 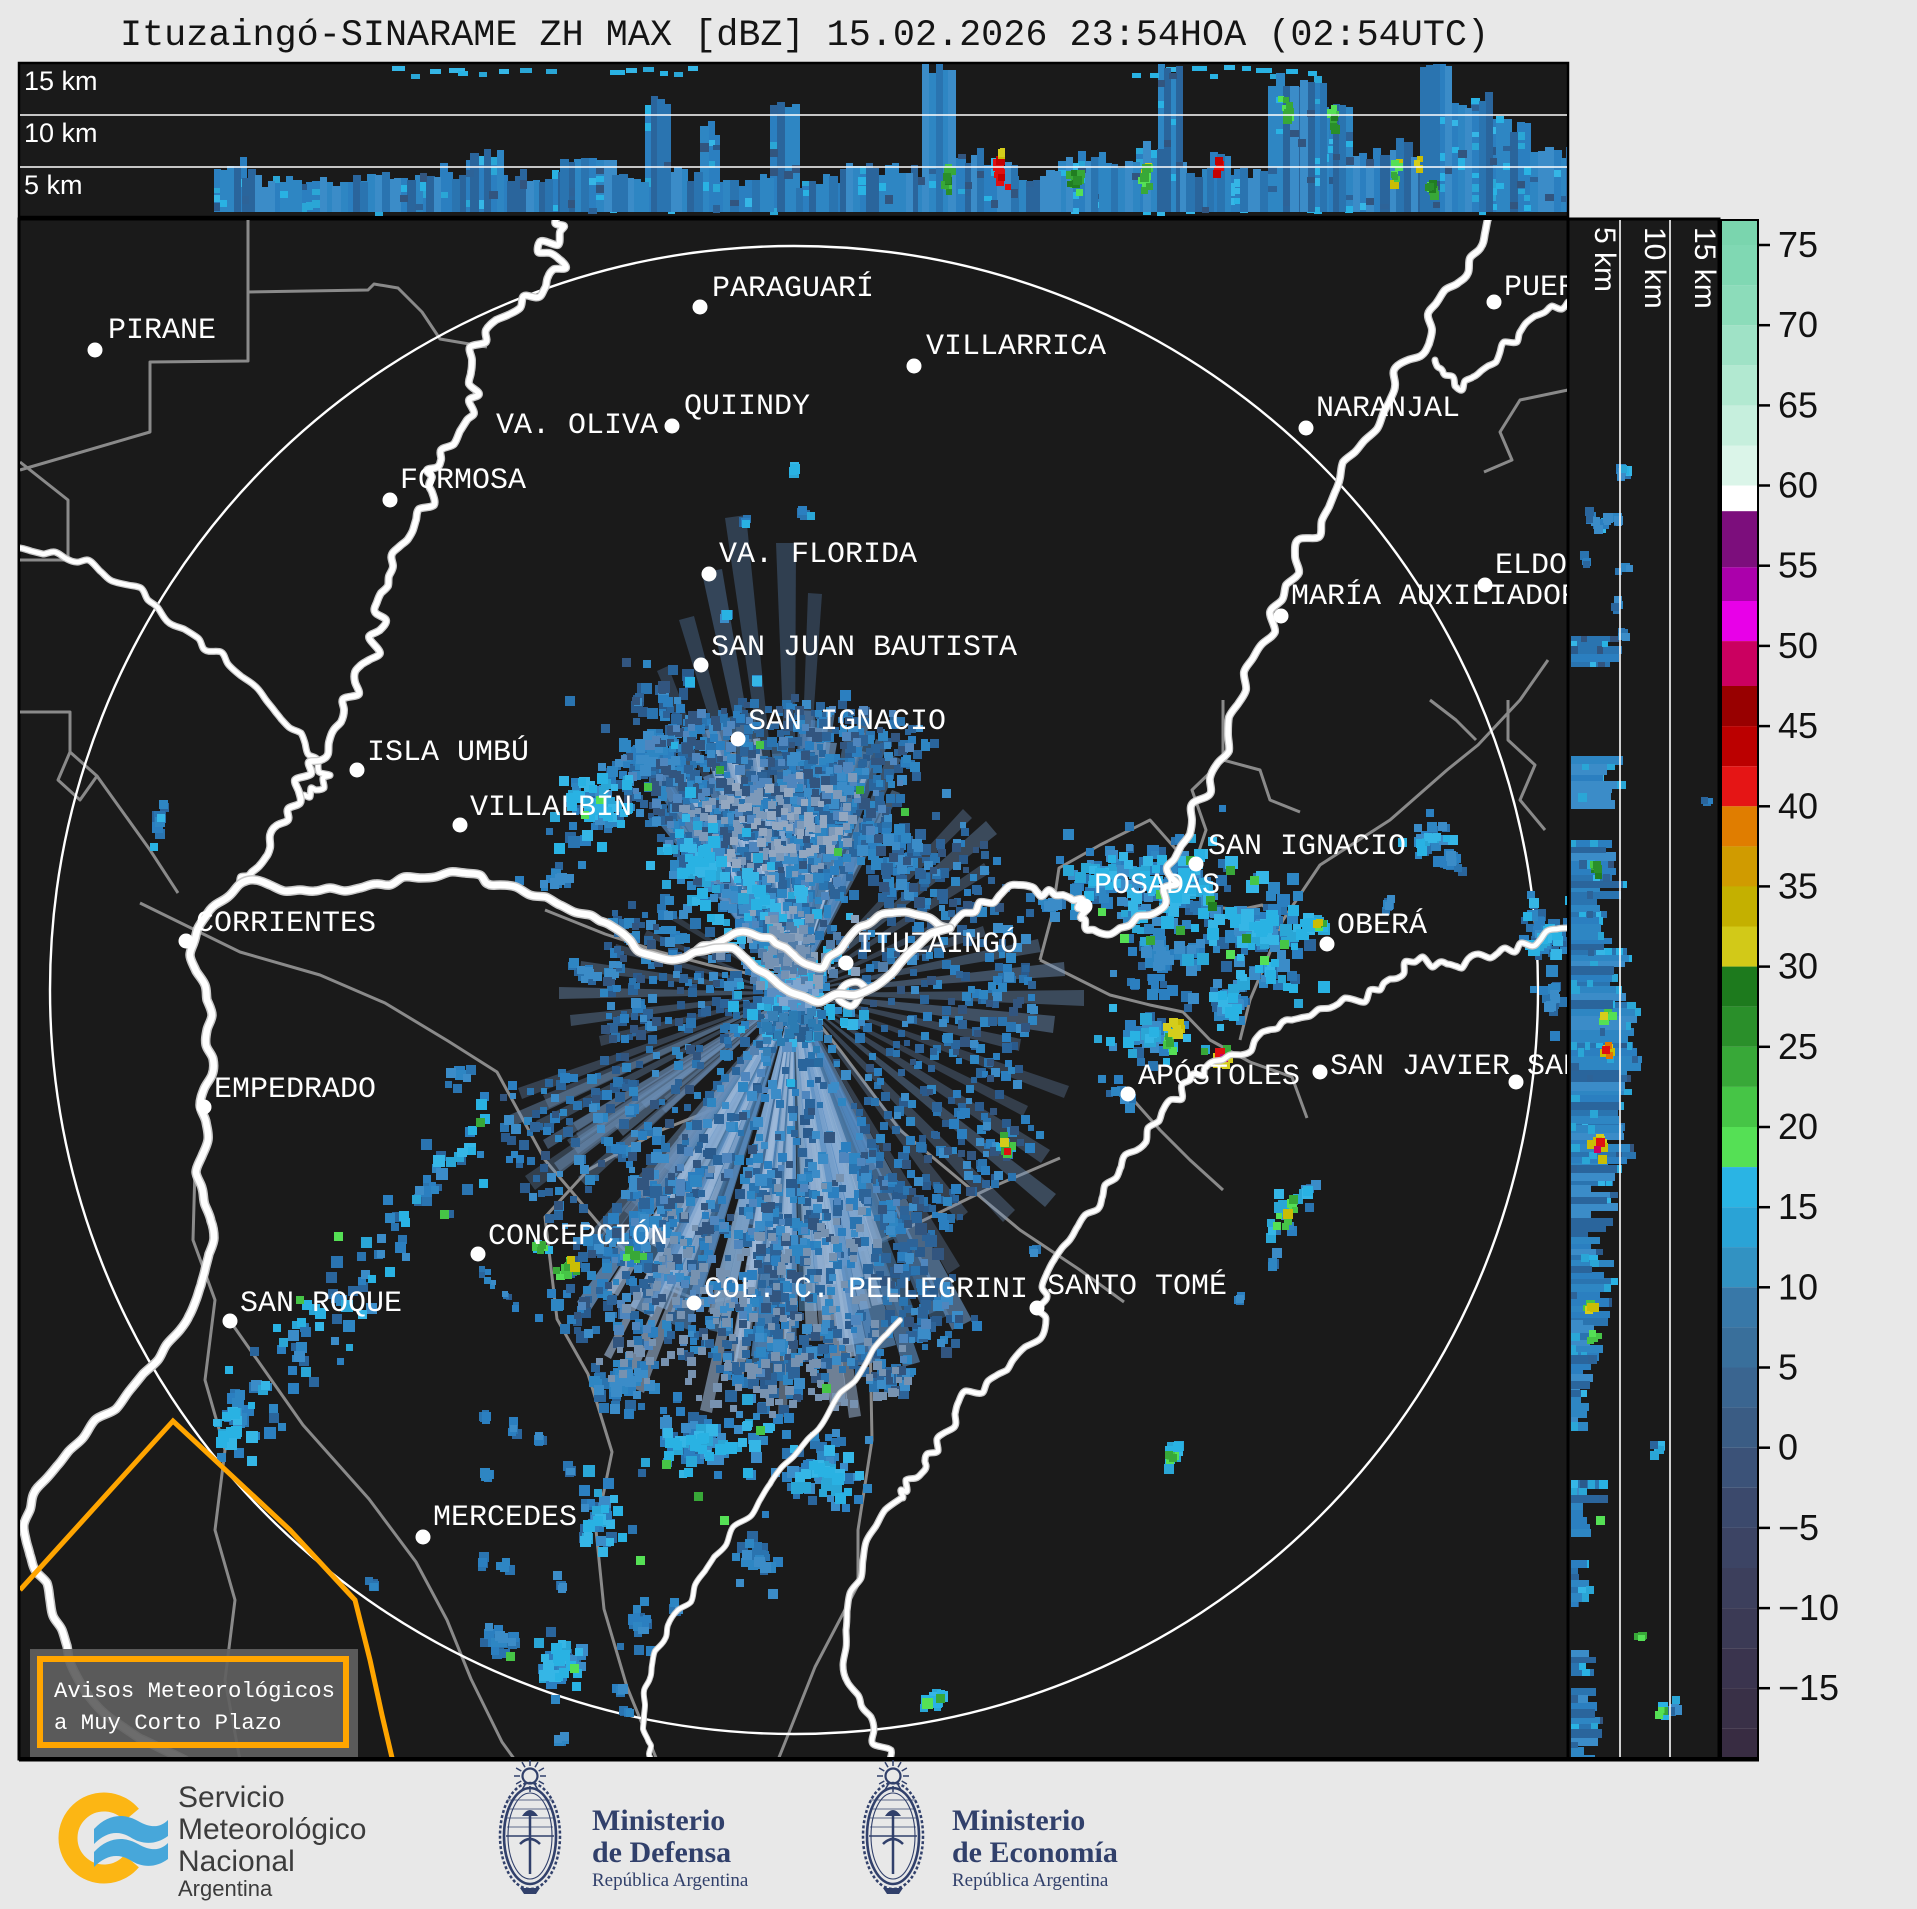 I want to click on svg-text: 0, so click(x=1788, y=1447).